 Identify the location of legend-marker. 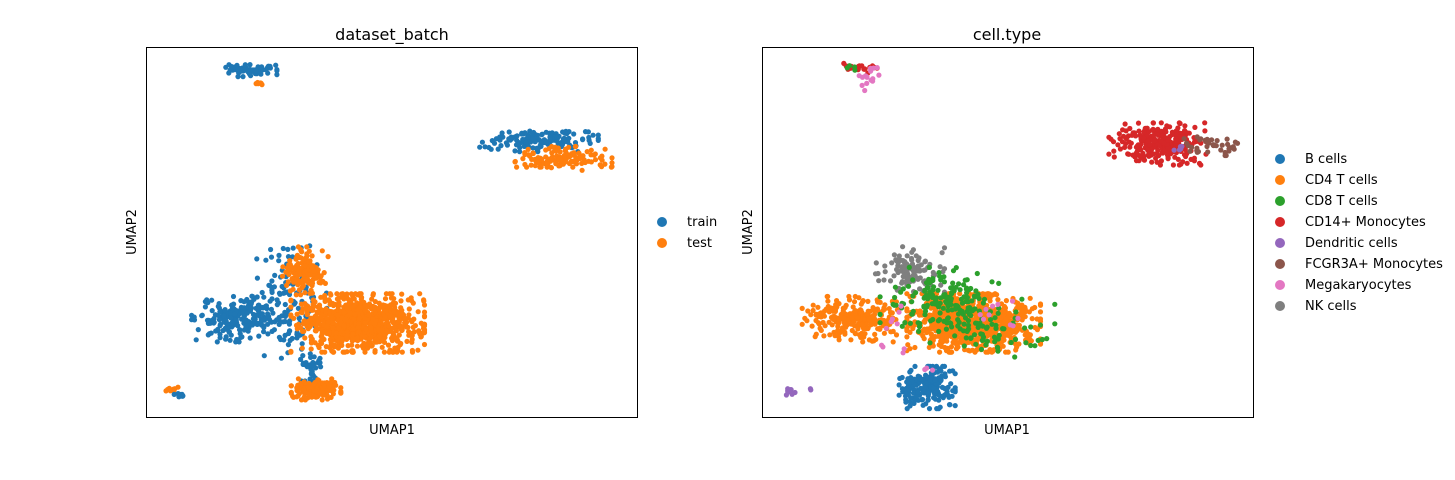
(1280, 264).